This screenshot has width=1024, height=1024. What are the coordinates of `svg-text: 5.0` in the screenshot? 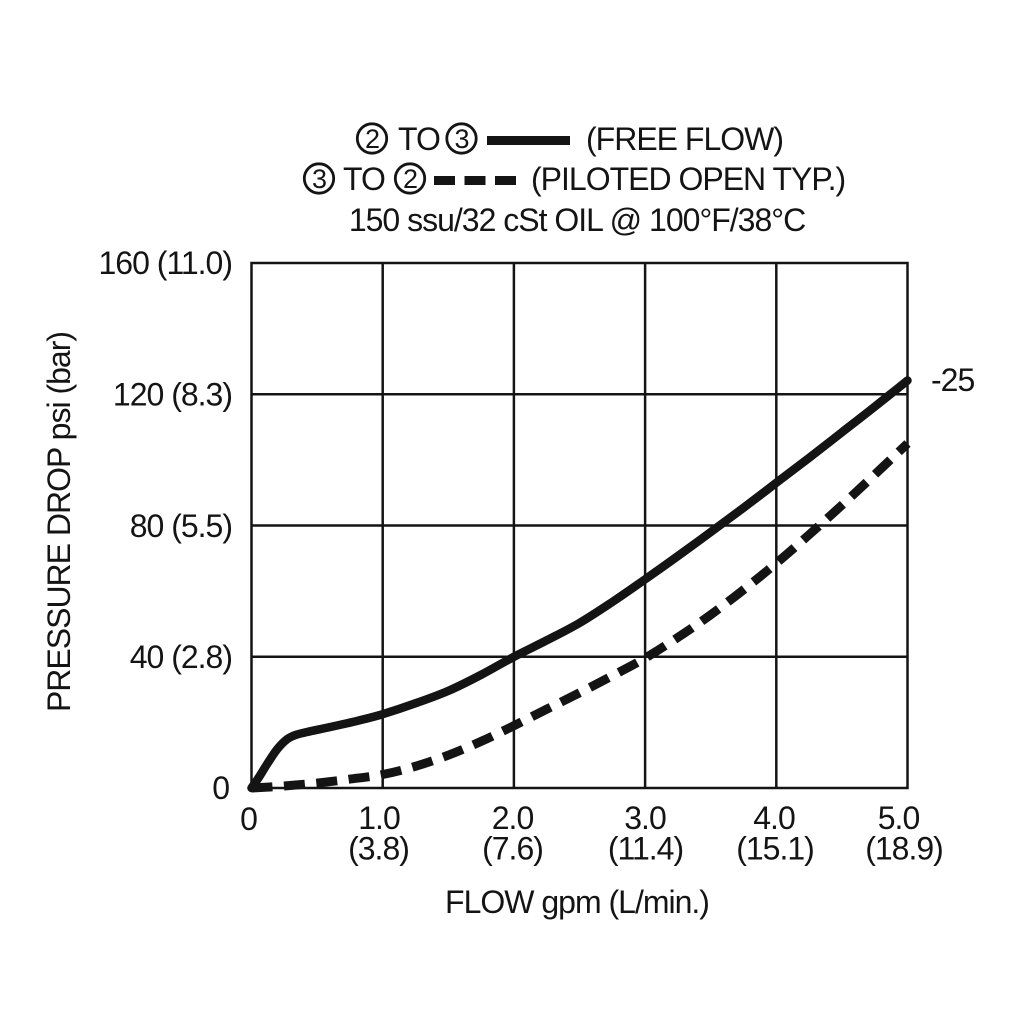 It's located at (899, 818).